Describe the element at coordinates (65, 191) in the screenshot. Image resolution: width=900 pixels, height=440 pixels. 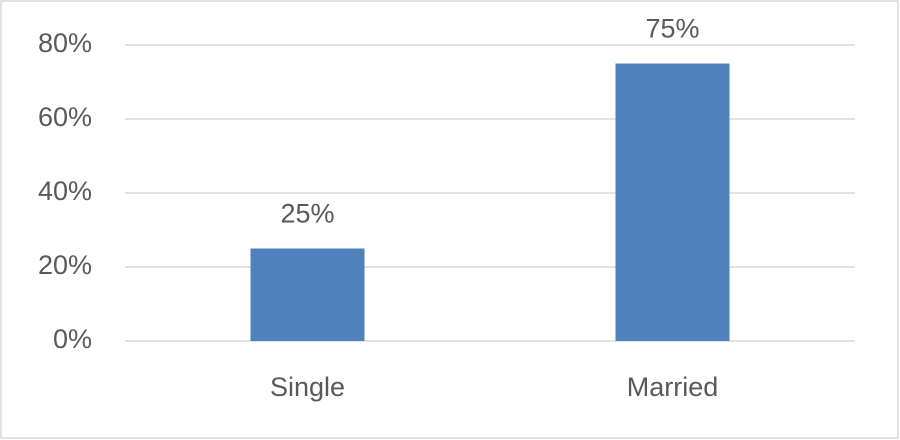
I see `y-tick-label: 40%` at that location.